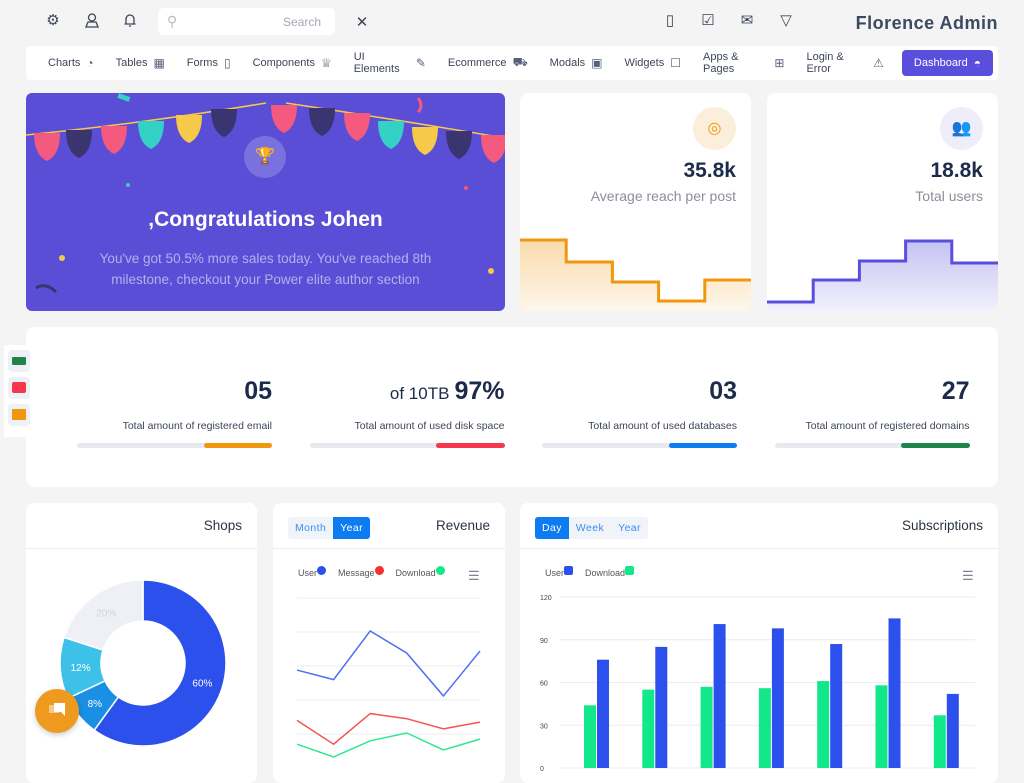 This screenshot has height=783, width=1024. I want to click on mail-icon: ✉, so click(747, 20).